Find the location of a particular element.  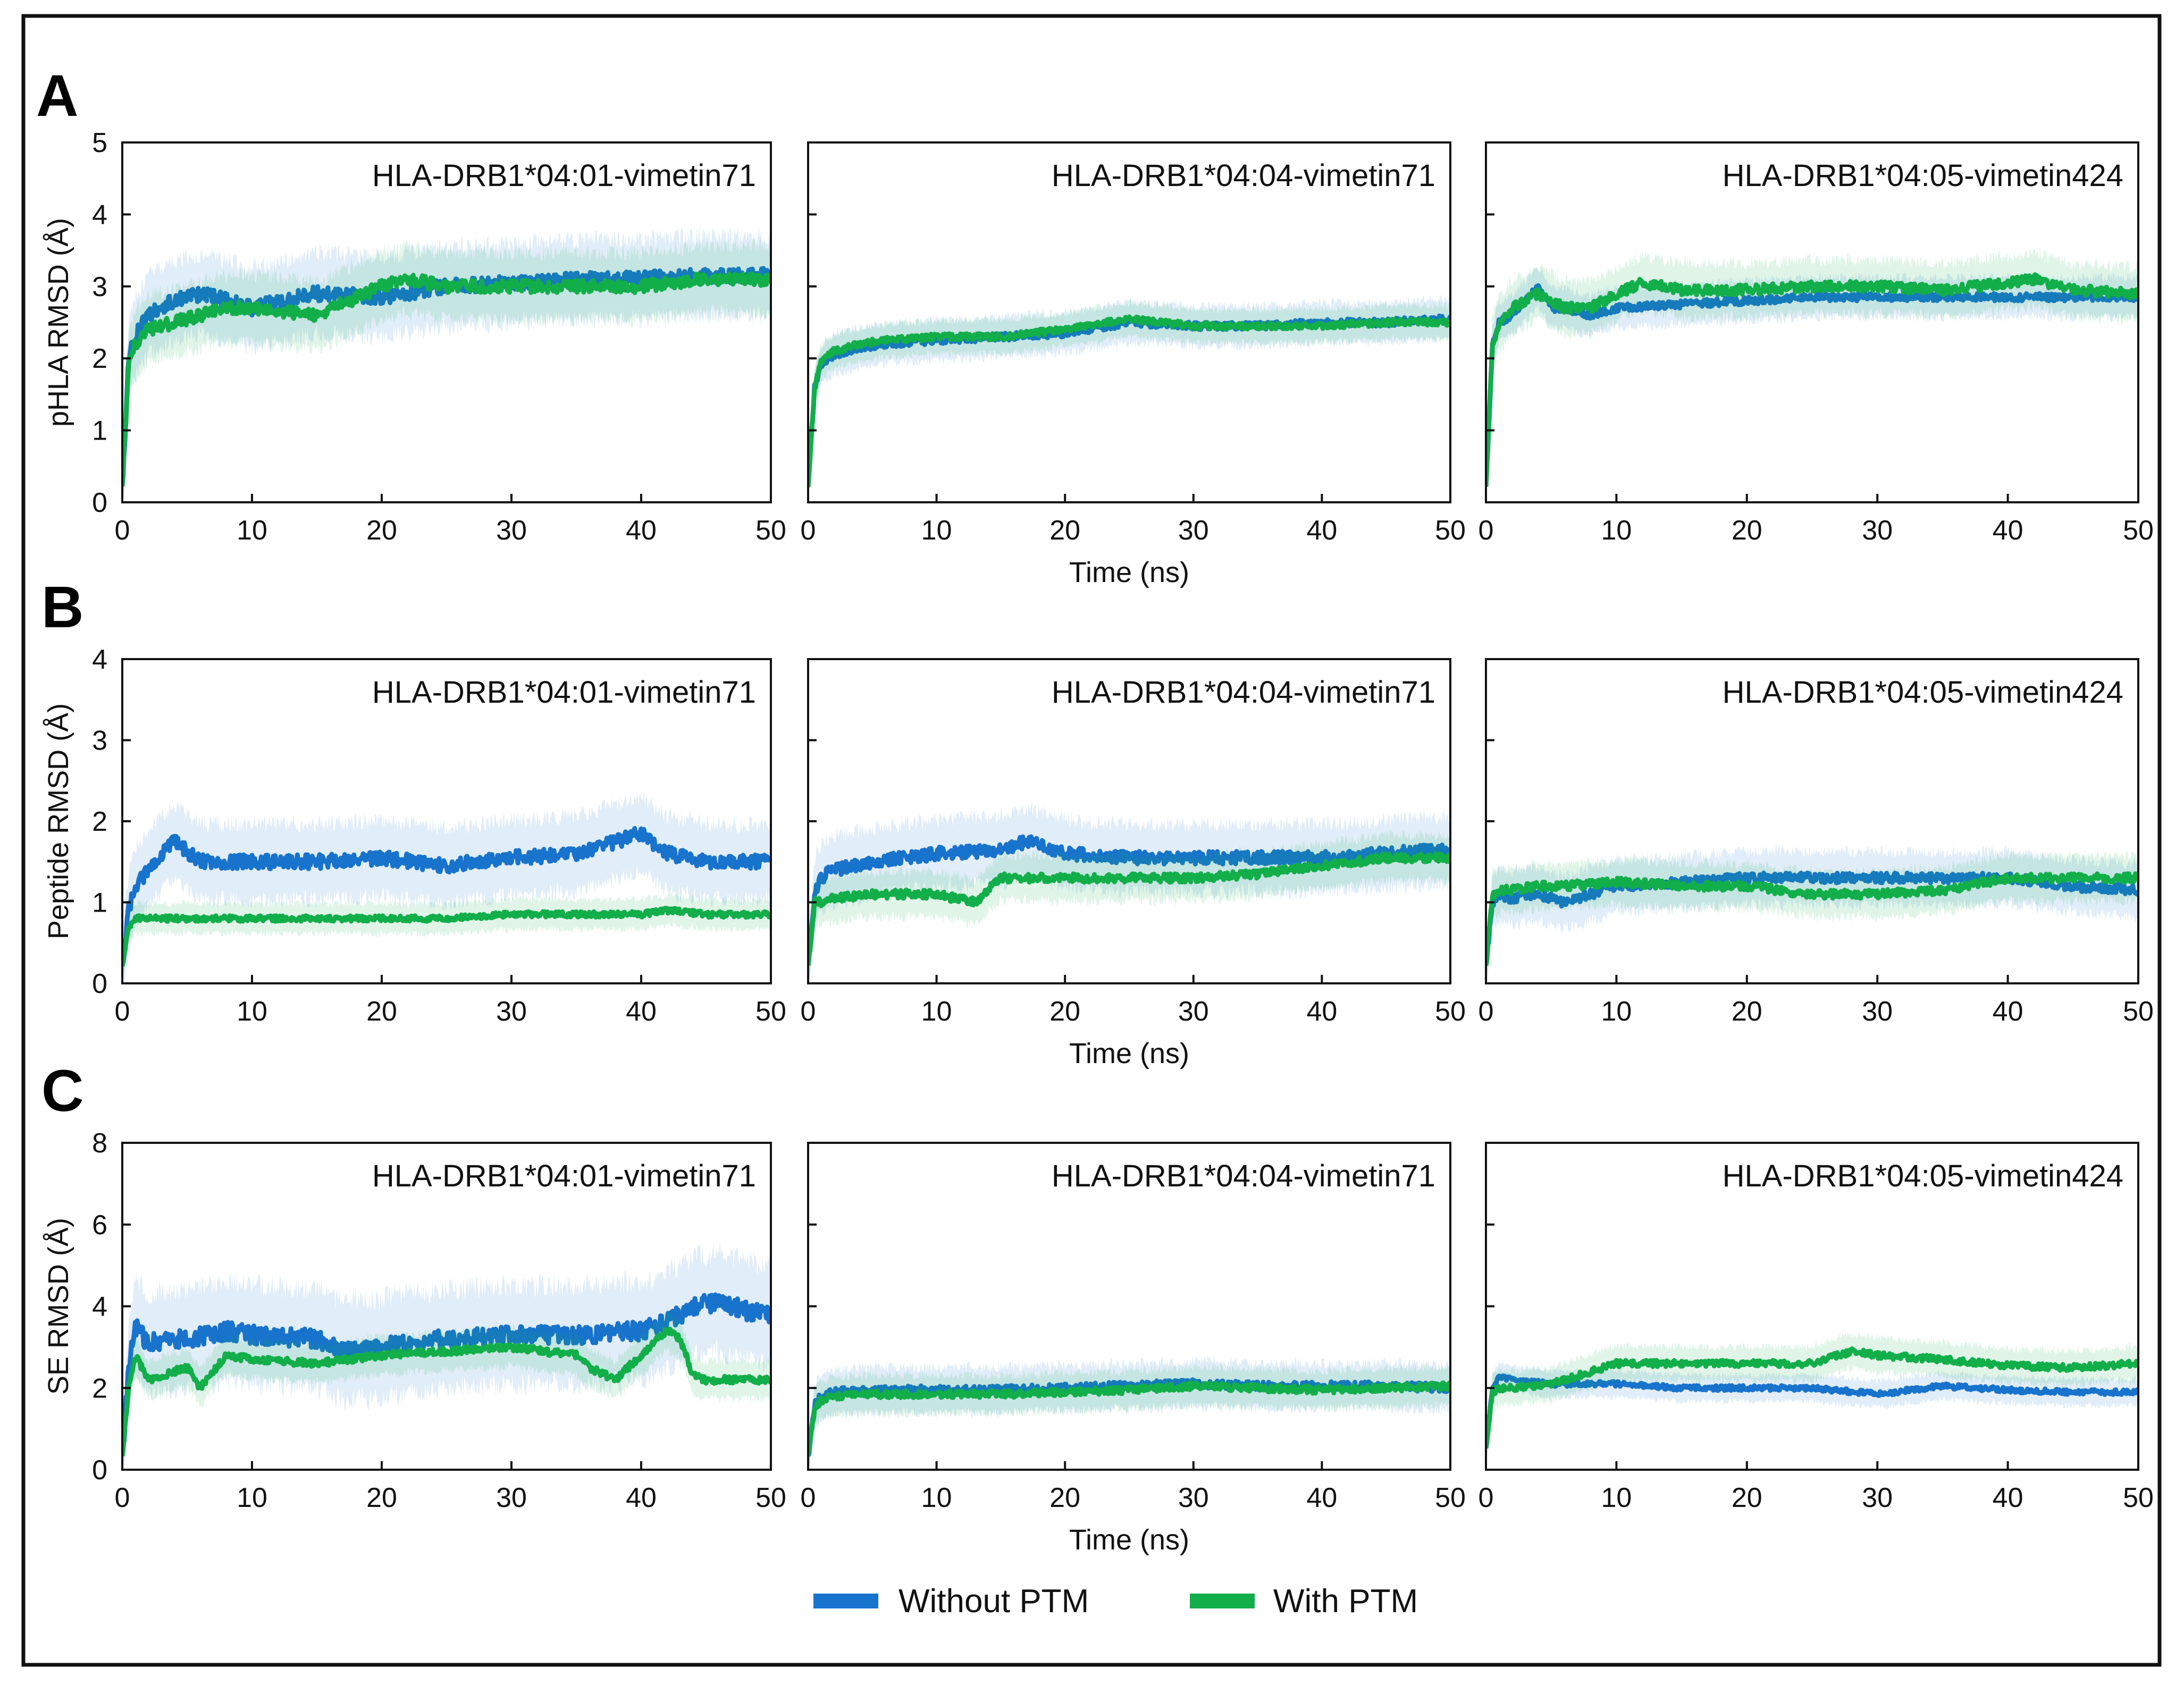

panel-c-3: HLA-DRB1*04:05-vimetin424 0 10 20 30 40 50 is located at coordinates (1816, 1327).